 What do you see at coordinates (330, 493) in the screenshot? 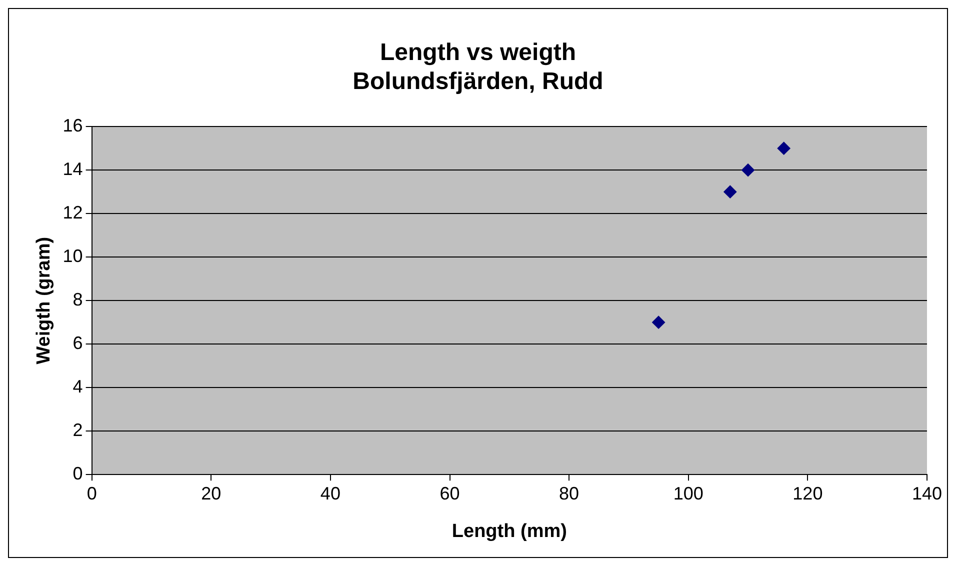
I see `x-tick-label: 40` at bounding box center [330, 493].